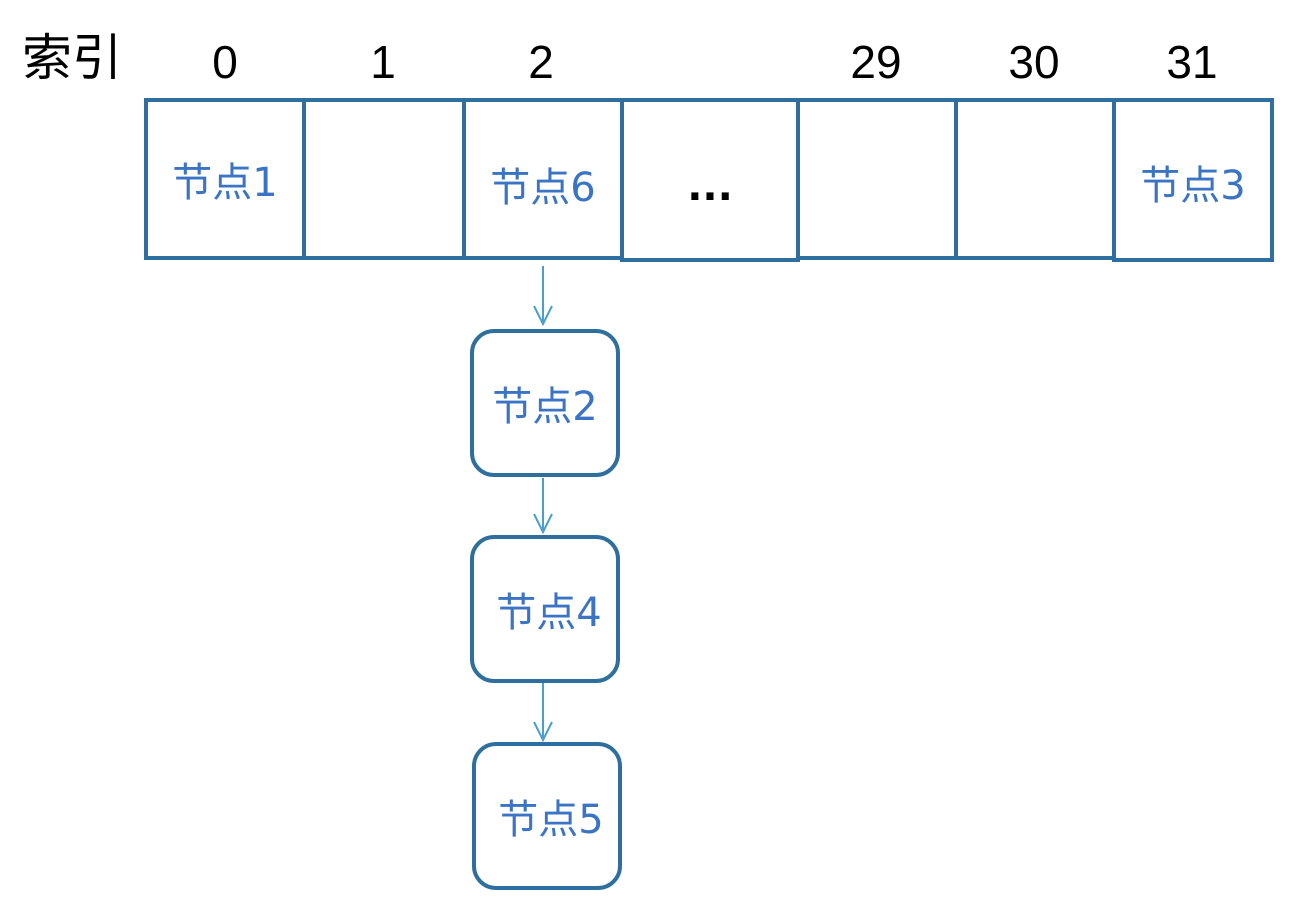 Image resolution: width=1290 pixels, height=906 pixels. Describe the element at coordinates (225, 183) in the screenshot. I see `bucket-cell-text: 节点1` at that location.